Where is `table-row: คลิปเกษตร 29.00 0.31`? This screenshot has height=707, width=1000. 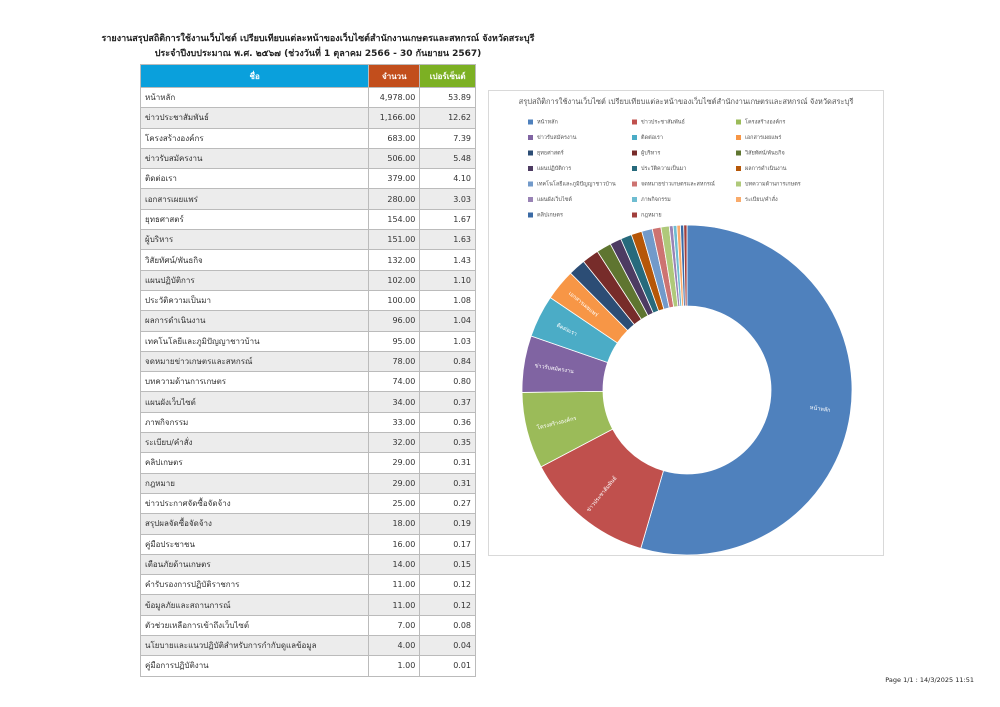
table-row: คลิปเกษตร 29.00 0.31 is located at coordinates (307, 463).